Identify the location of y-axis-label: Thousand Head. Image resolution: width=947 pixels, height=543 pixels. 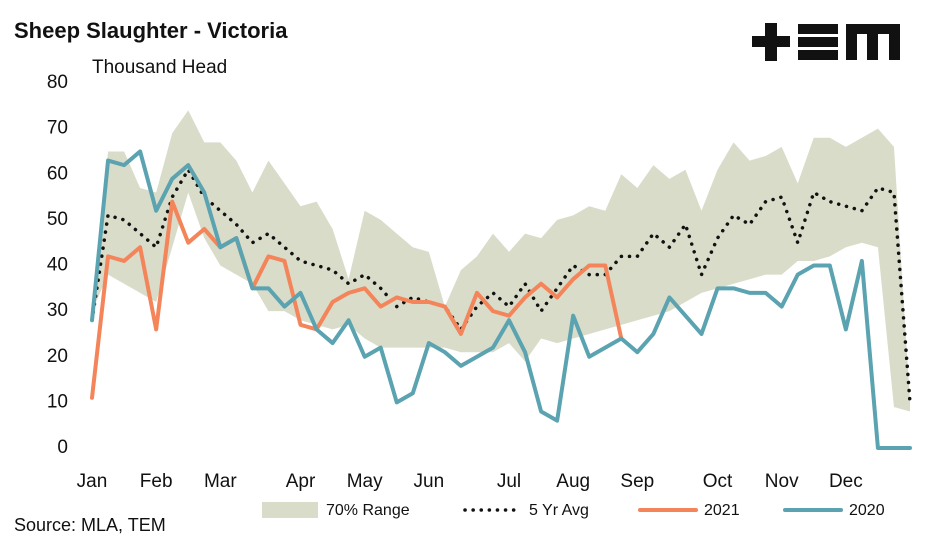
(159, 67).